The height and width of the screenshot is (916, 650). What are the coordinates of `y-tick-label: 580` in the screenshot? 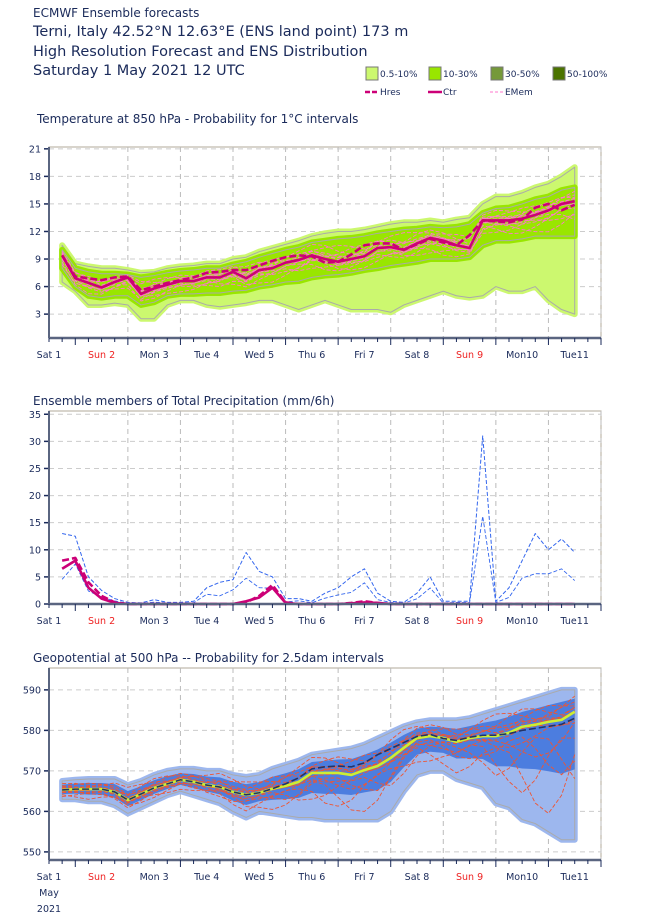 It's located at (32, 731).